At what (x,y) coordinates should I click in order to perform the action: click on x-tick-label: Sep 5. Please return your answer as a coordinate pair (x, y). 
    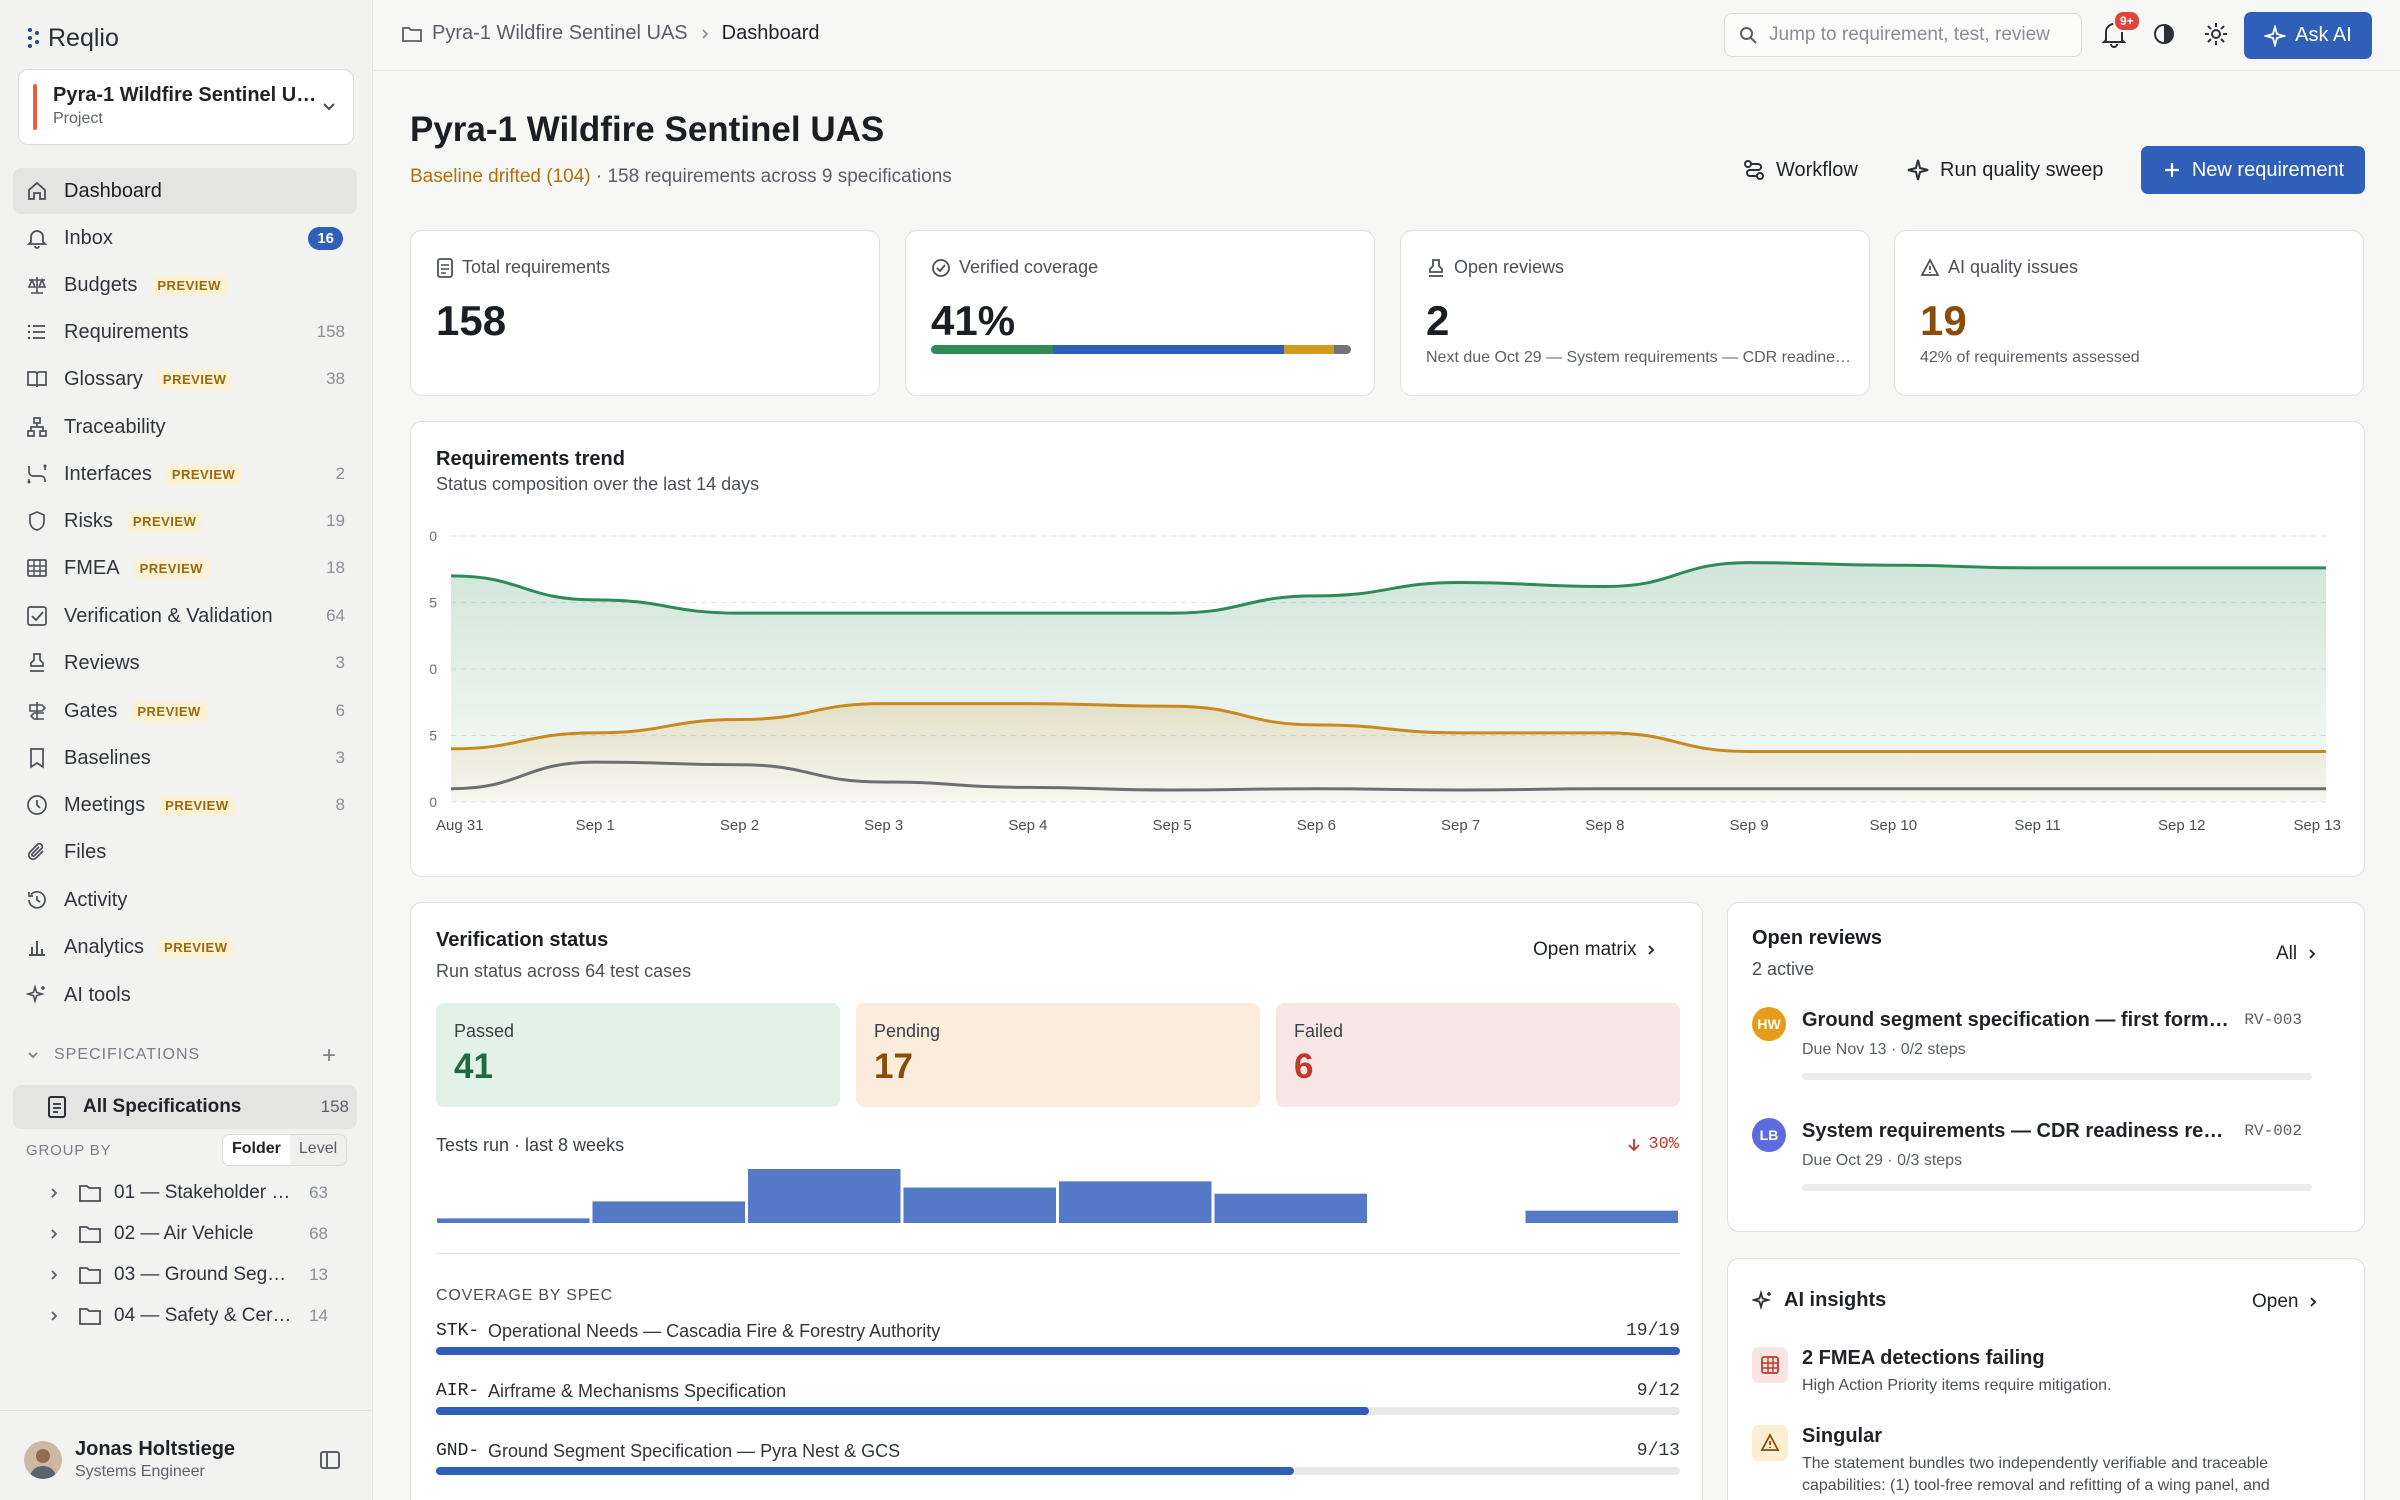
    Looking at the image, I should click on (1172, 825).